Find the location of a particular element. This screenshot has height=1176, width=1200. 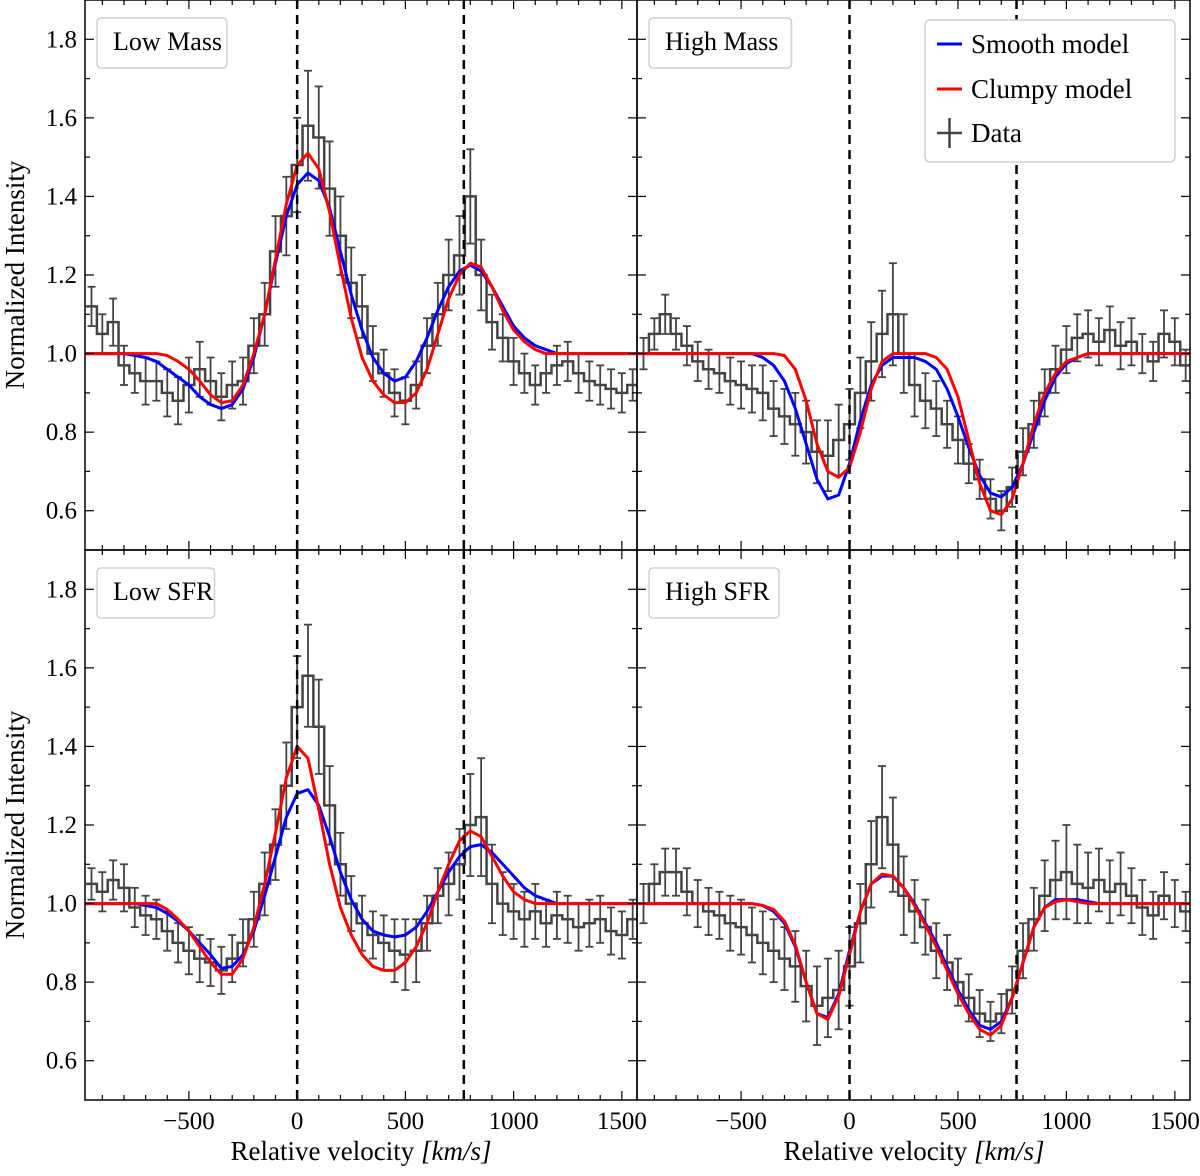

x-tick-label: 500 is located at coordinates (406, 1121).